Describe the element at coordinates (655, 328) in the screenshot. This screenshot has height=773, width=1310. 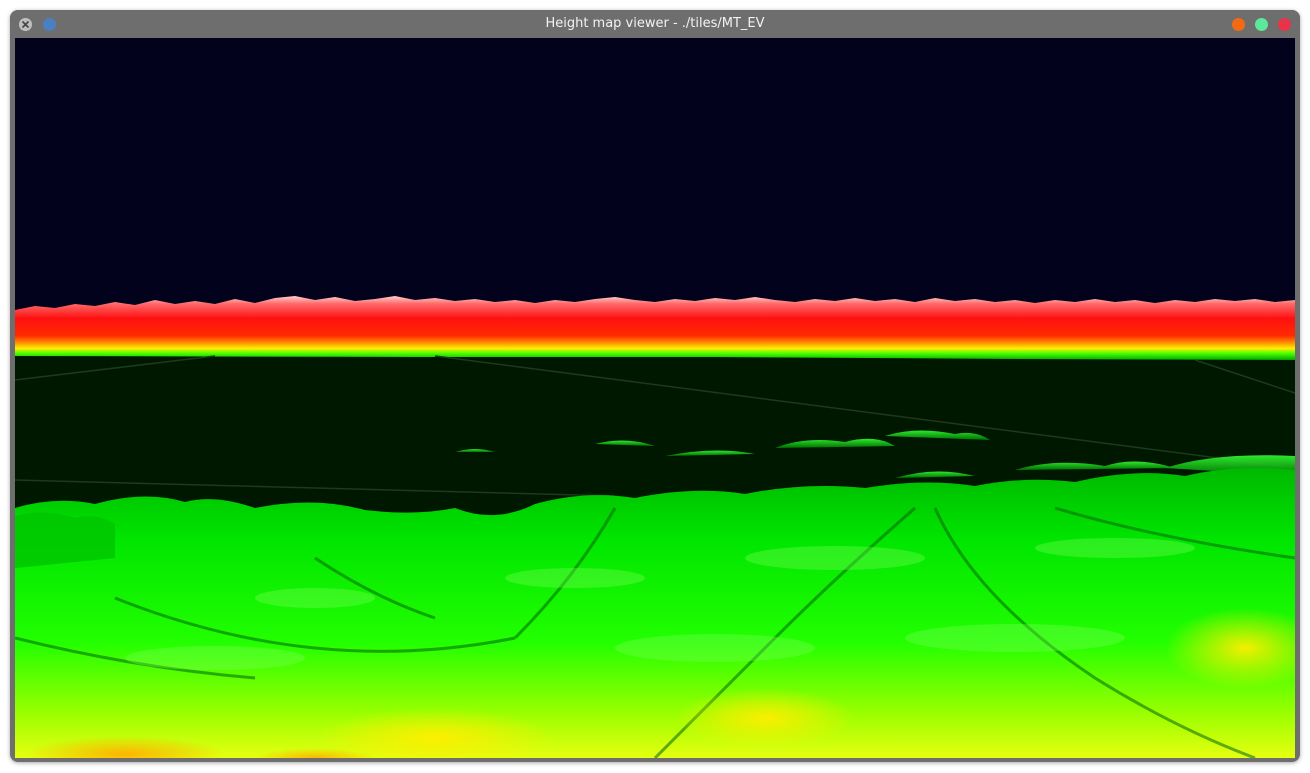
I see `horizon-mountains` at that location.